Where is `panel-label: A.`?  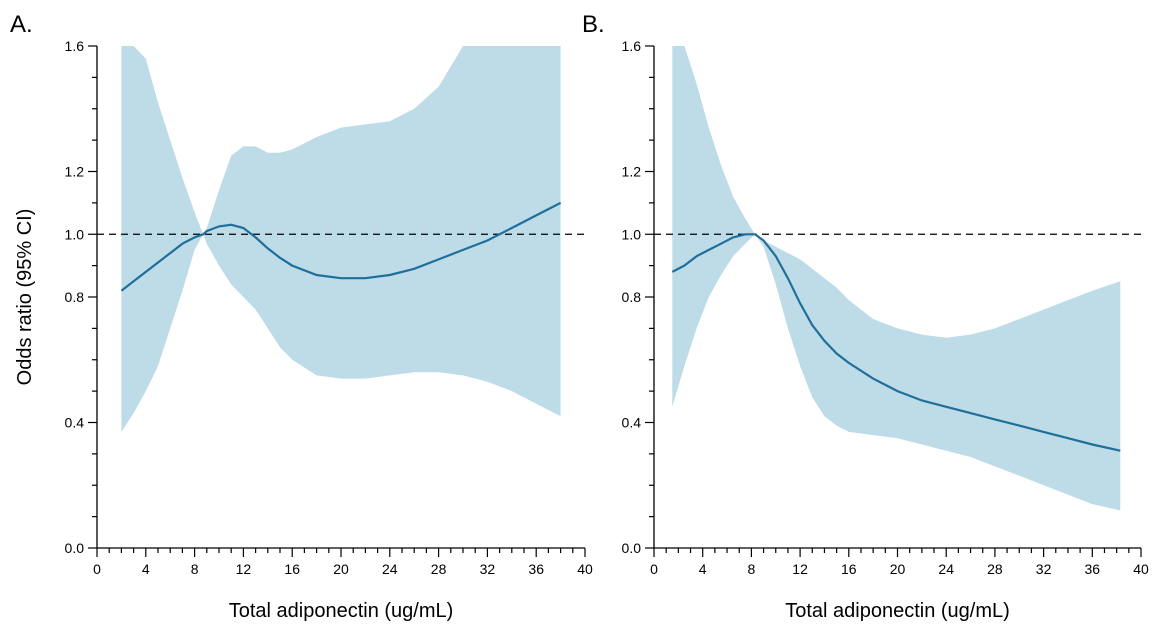
panel-label: A. is located at coordinates (21, 24).